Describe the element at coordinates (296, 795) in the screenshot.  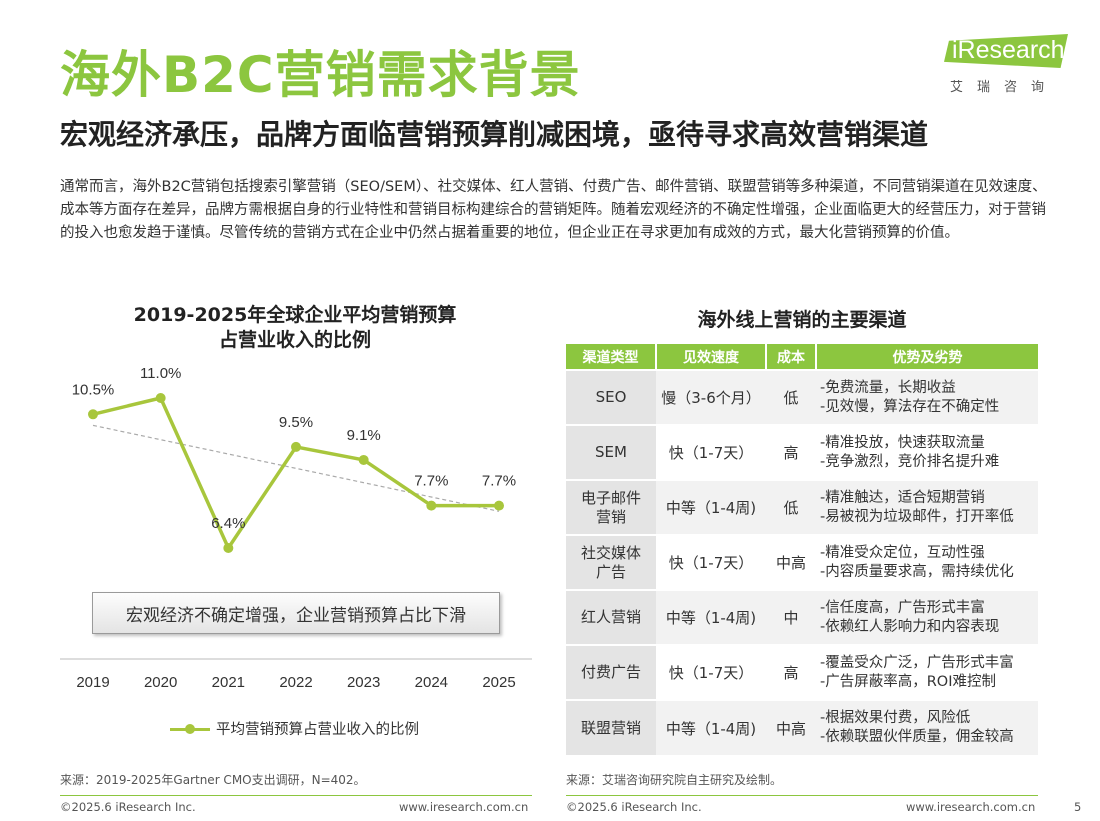
I see `footer-divider-left` at that location.